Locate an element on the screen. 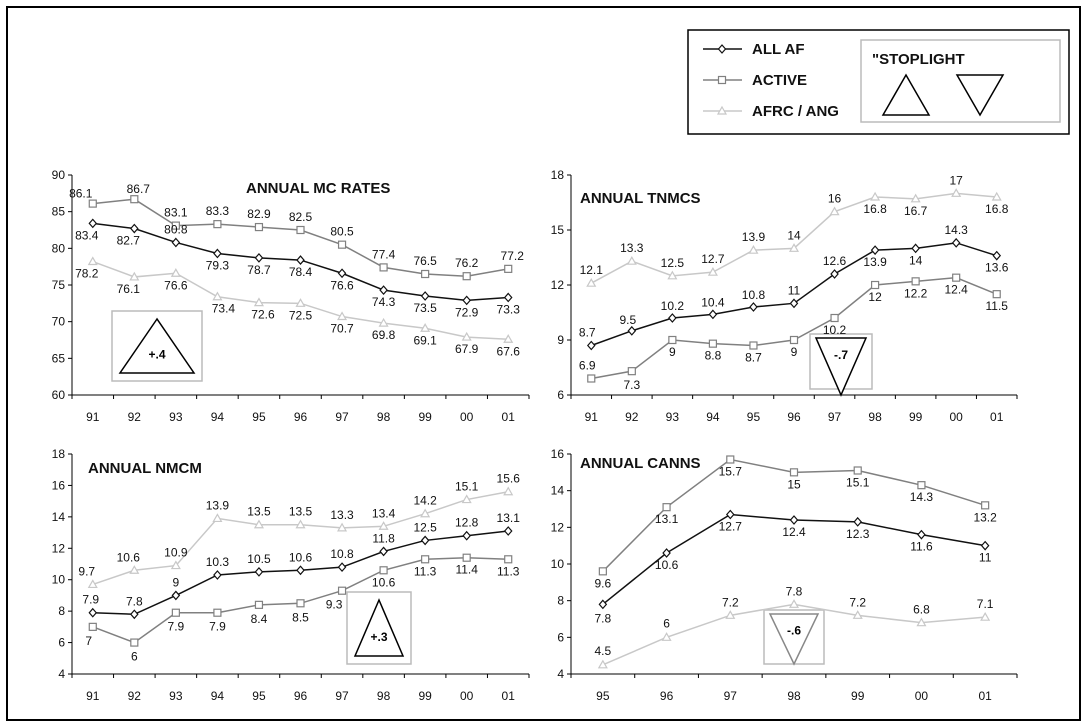  series-active: 7 6 7.9 7.9 8.4 8.5 9.3 10.6 11.3 11.4 11.3 is located at coordinates (302, 608).